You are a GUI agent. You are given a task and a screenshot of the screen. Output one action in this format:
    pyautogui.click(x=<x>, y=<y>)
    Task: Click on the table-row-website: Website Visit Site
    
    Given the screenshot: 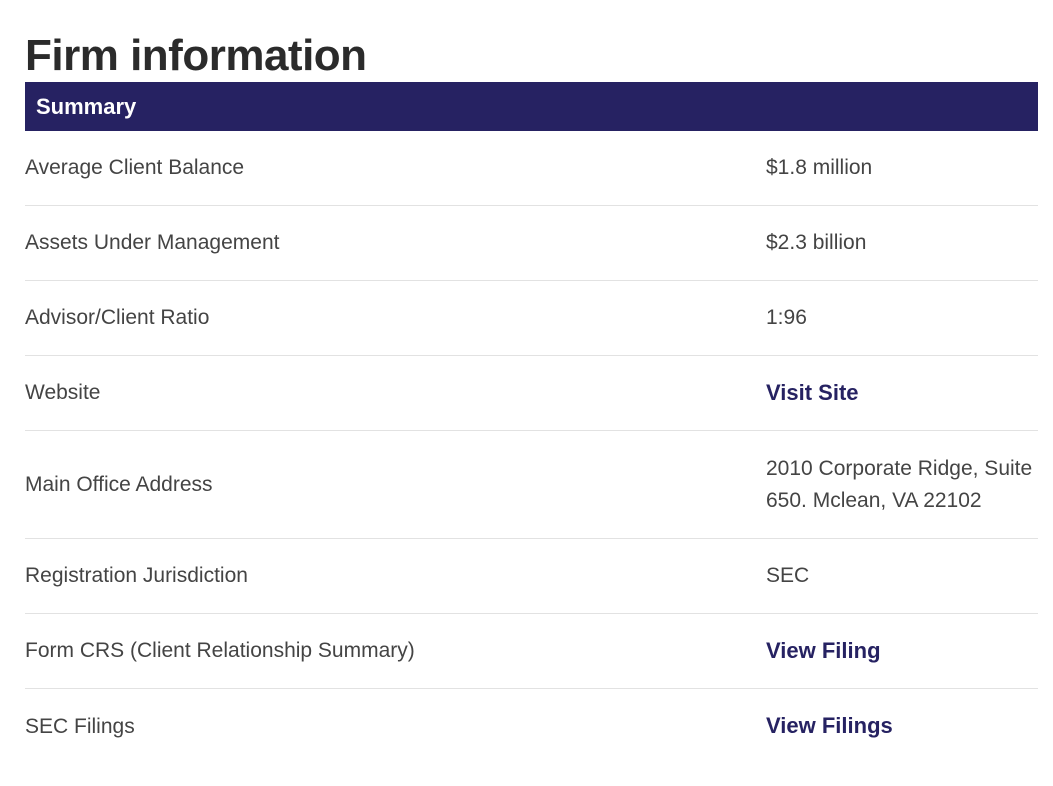 What is the action you would take?
    pyautogui.click(x=531, y=393)
    